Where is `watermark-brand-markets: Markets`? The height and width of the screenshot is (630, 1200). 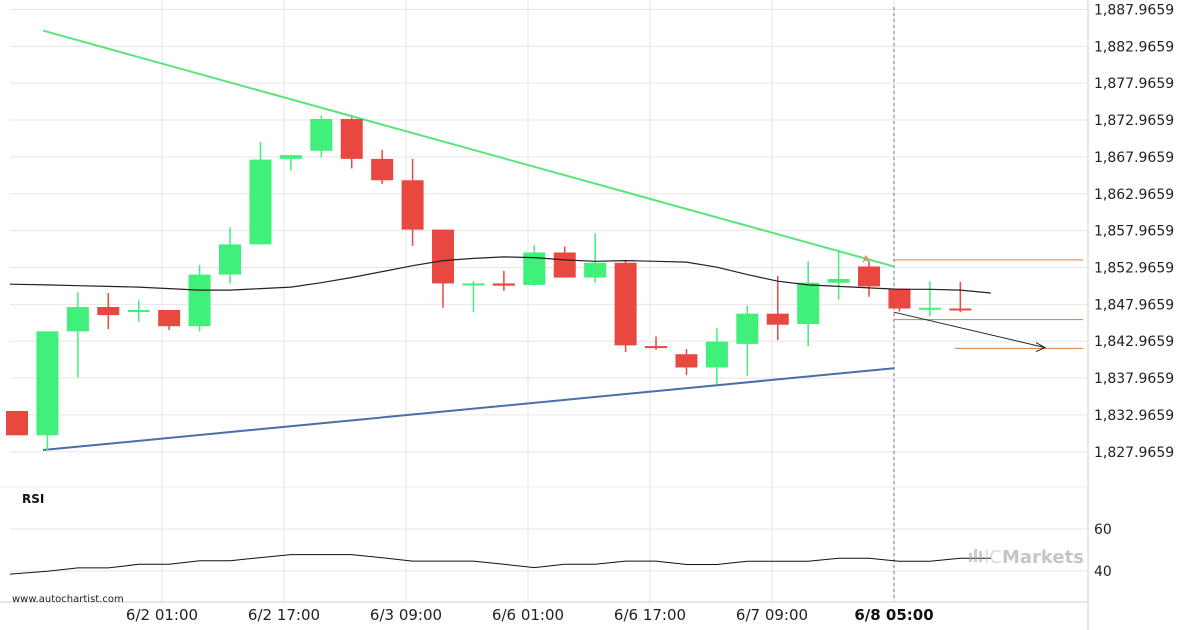 watermark-brand-markets: Markets is located at coordinates (1043, 557).